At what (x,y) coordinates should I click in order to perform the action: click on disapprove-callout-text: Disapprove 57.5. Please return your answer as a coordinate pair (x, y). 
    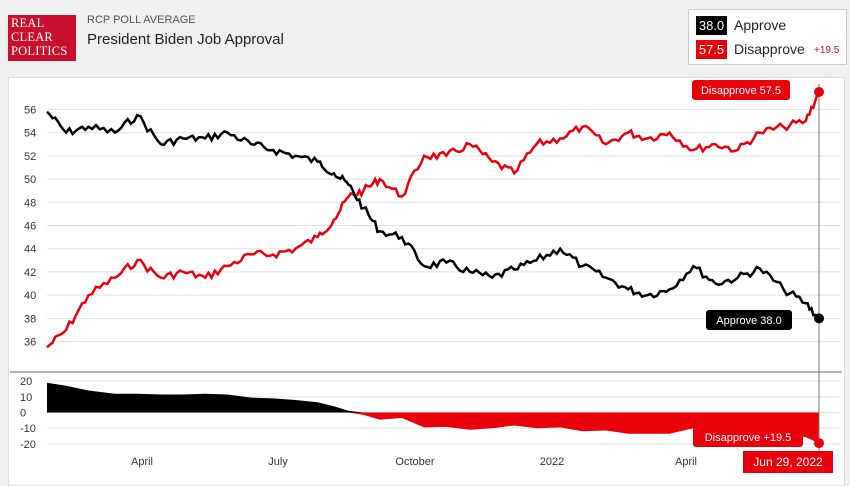
    Looking at the image, I should click on (741, 91).